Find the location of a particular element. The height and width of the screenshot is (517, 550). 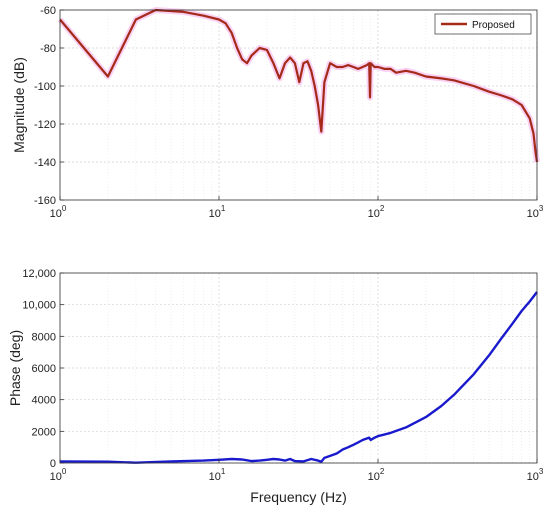

phase-x-tick-label: 10² is located at coordinates (376, 475).